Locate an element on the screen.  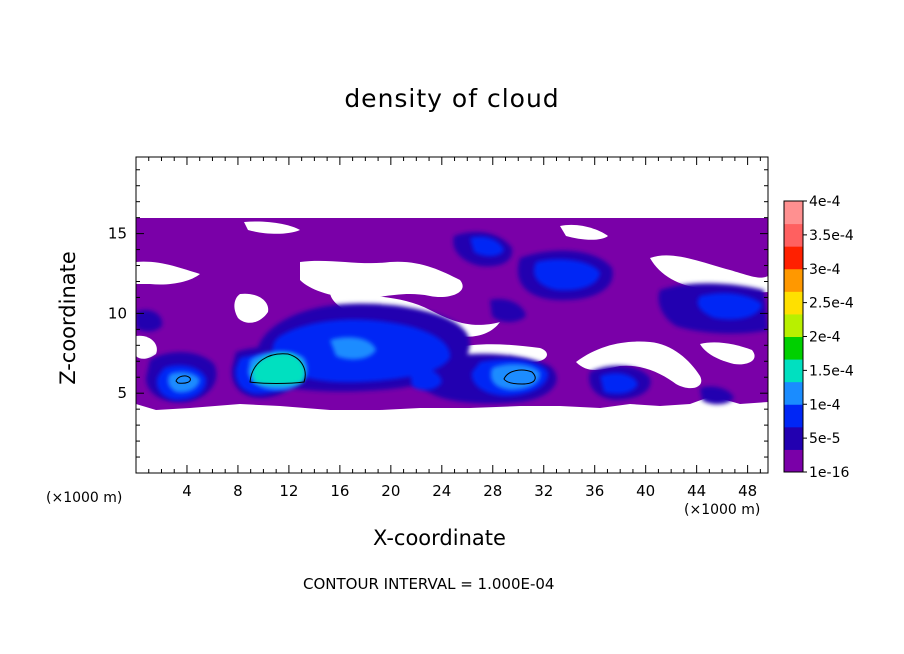
x-tick-label: 8 is located at coordinates (238, 491).